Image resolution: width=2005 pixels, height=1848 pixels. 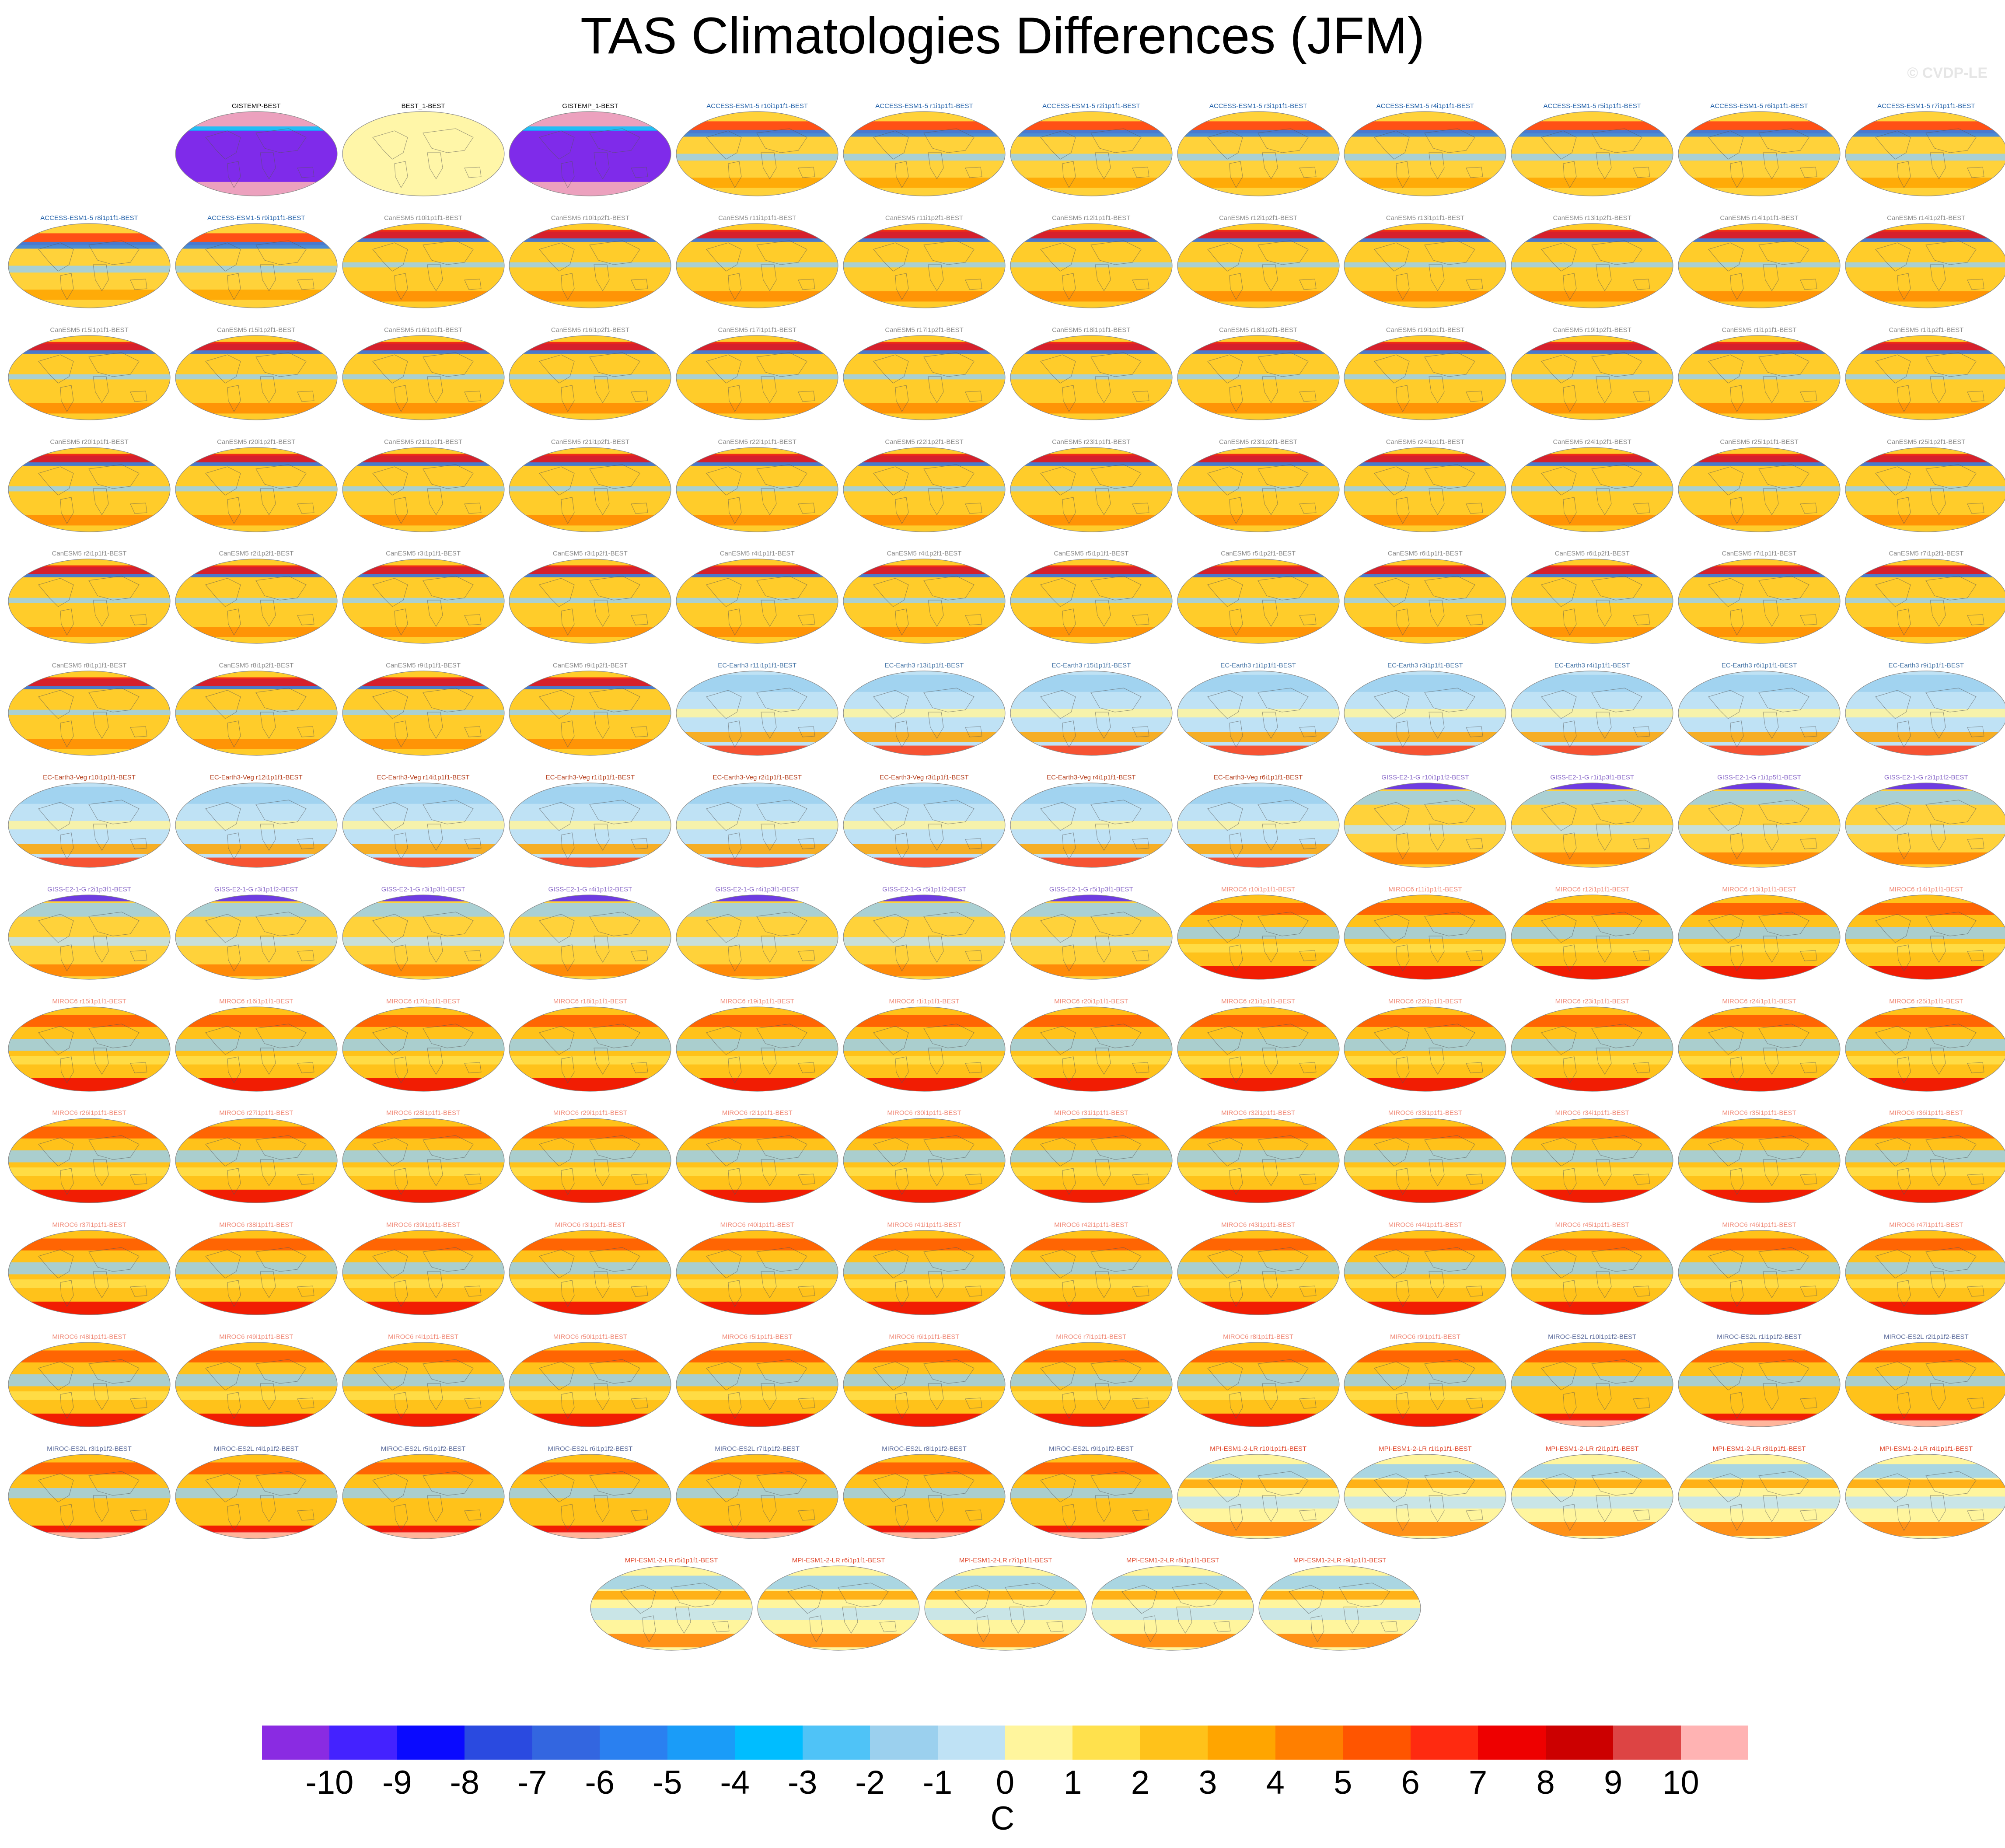 What do you see at coordinates (590, 148) in the screenshot?
I see `map-panel: GISTEMP_1-BEST` at bounding box center [590, 148].